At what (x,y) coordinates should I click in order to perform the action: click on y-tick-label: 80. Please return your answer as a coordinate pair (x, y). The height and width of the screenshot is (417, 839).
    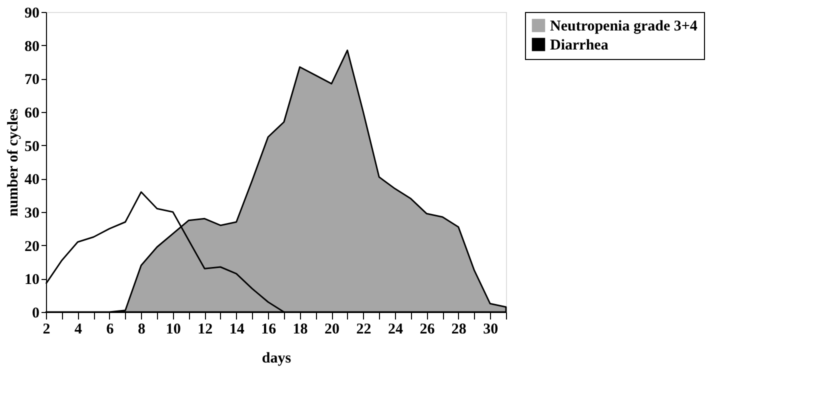
    Looking at the image, I should click on (32, 46).